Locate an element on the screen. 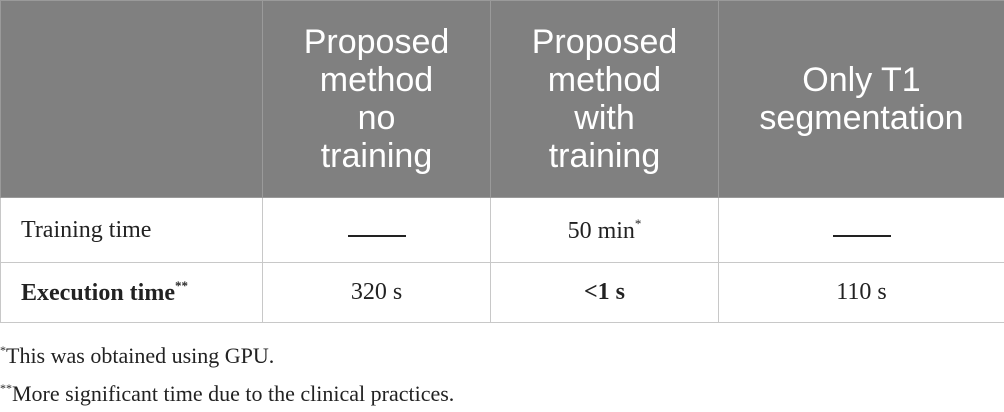 This screenshot has height=412, width=1004. header-cell: Proposed method no training is located at coordinates (376, 99).